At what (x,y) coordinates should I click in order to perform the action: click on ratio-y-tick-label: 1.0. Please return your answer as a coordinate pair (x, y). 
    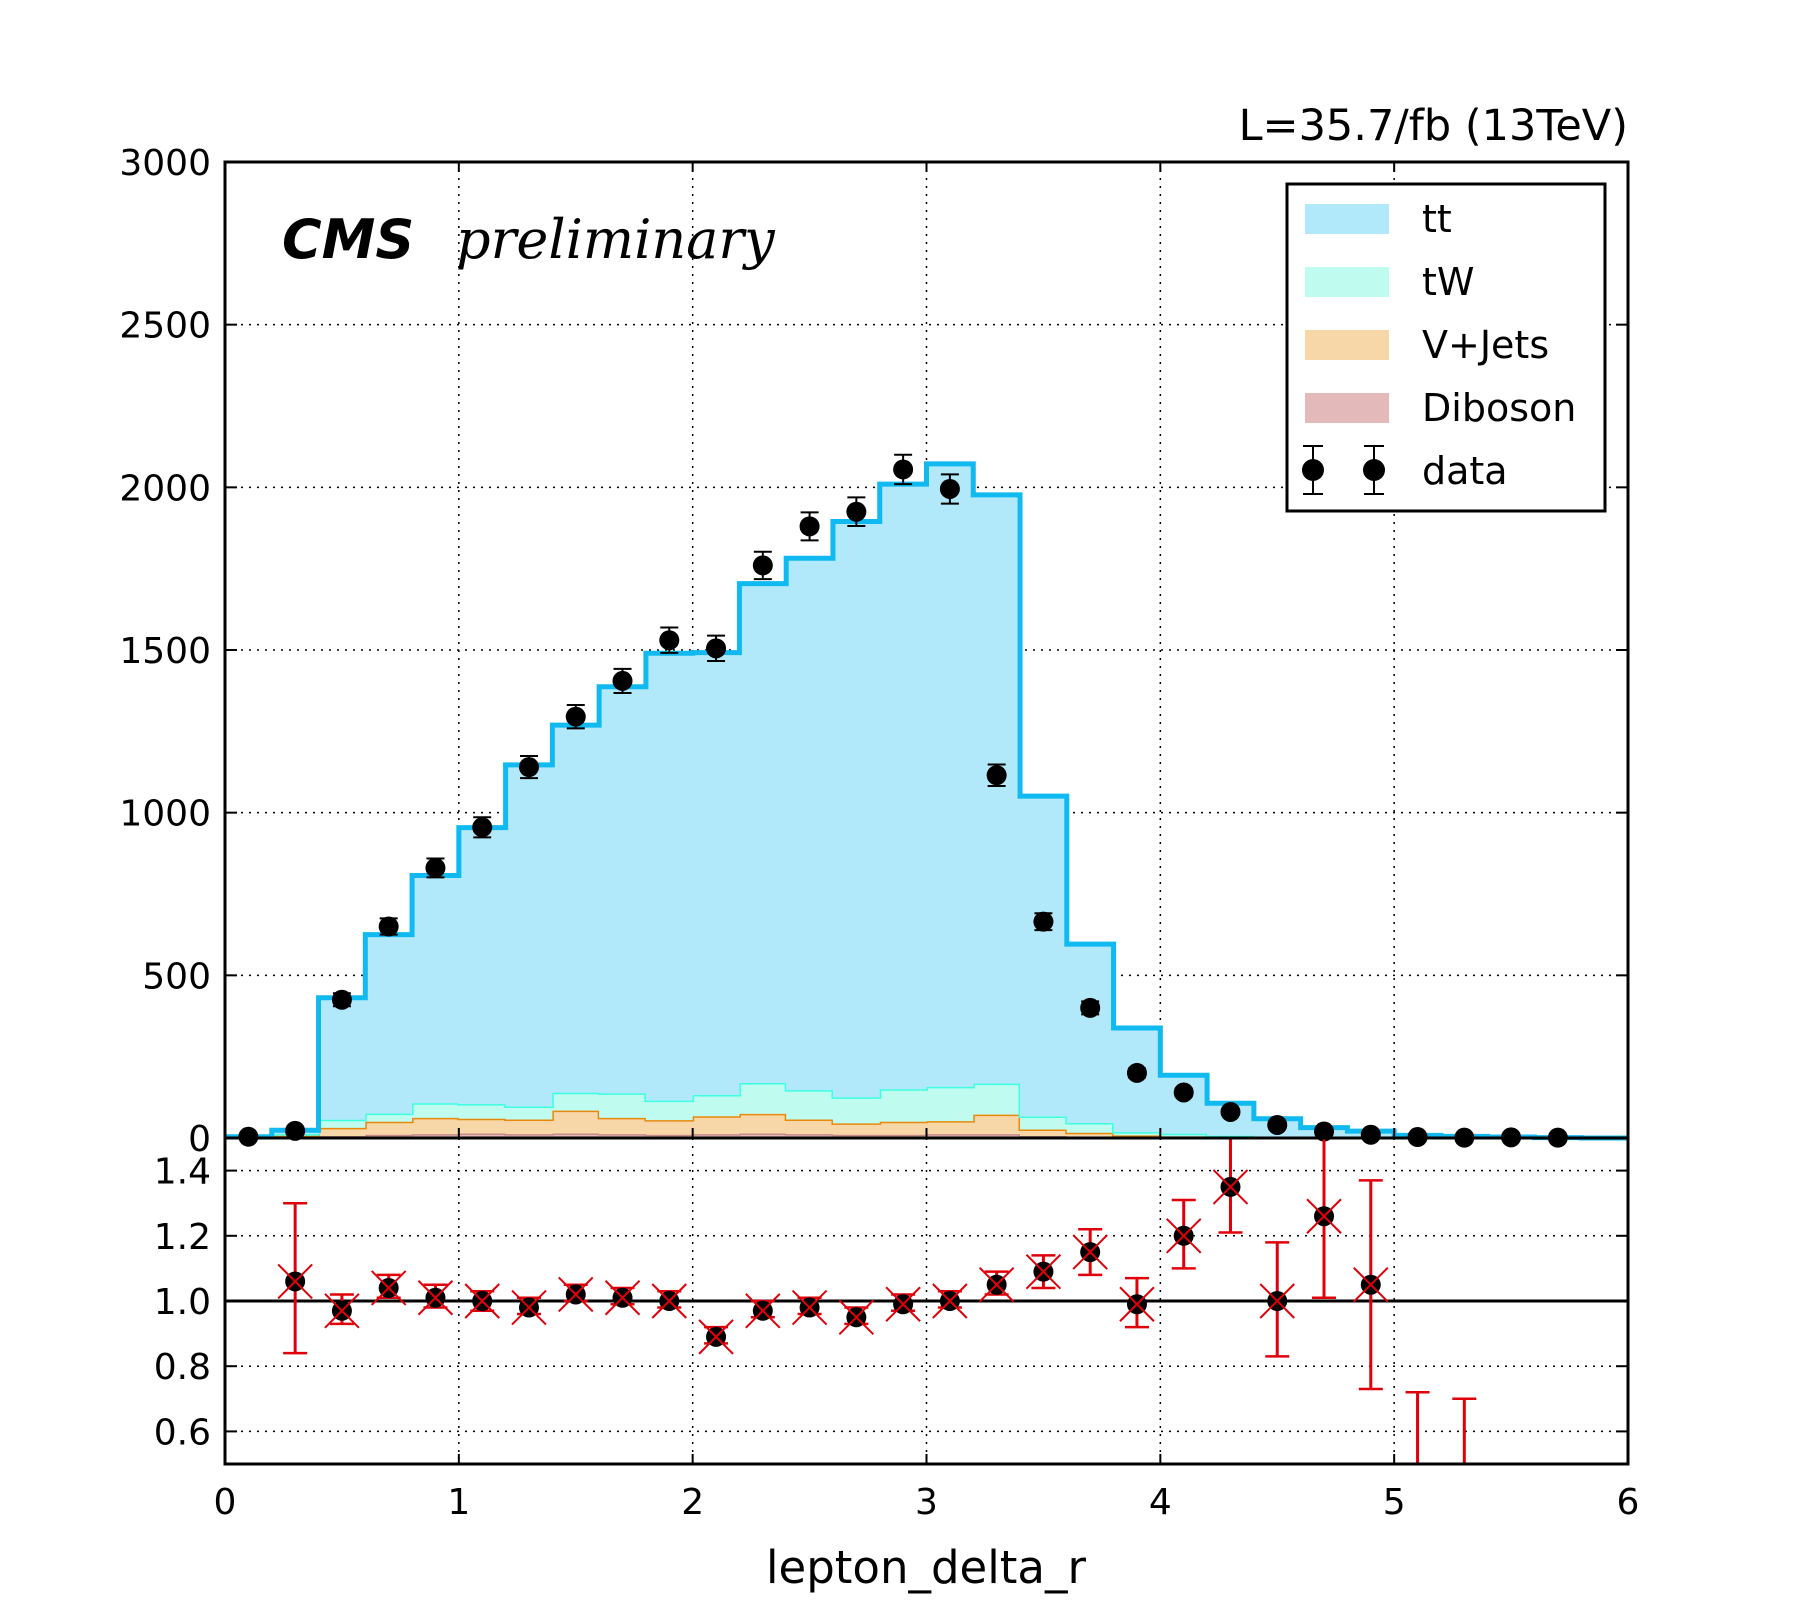
    Looking at the image, I should click on (182, 1302).